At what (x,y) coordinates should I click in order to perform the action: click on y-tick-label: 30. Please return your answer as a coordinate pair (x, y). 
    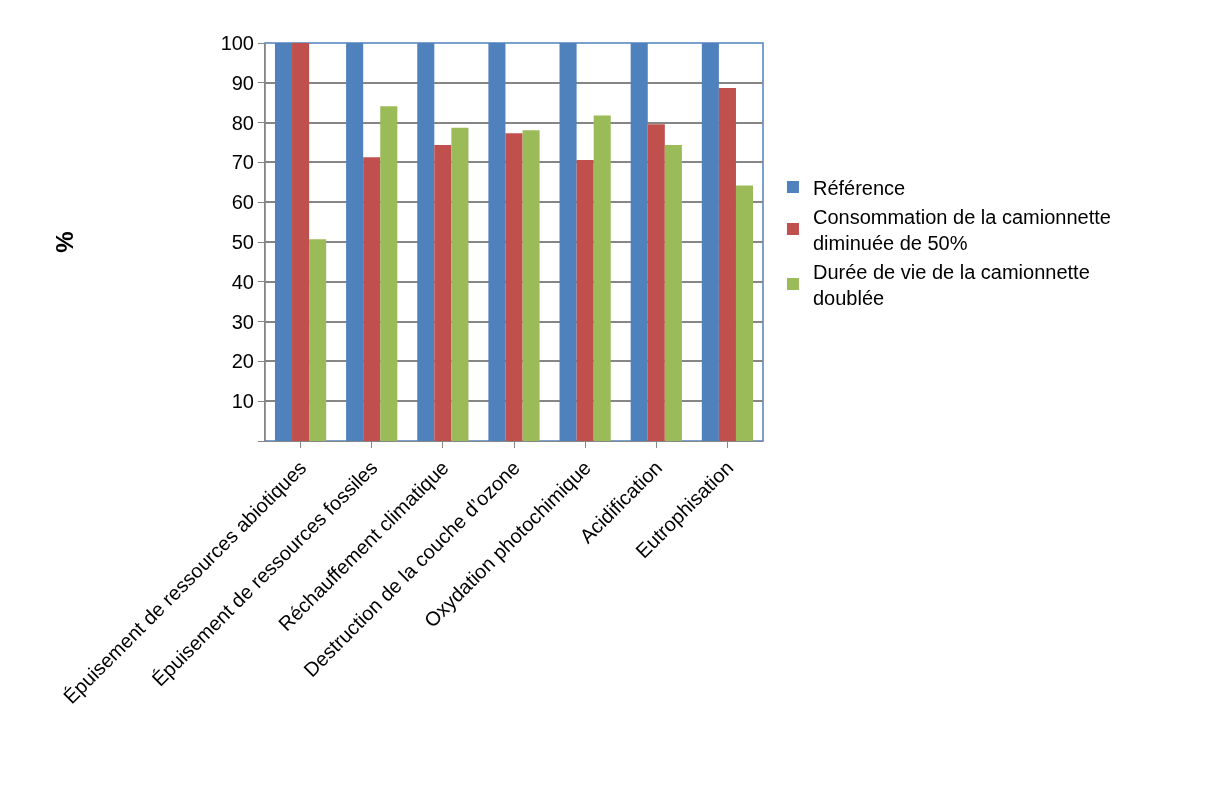
    Looking at the image, I should click on (242, 321).